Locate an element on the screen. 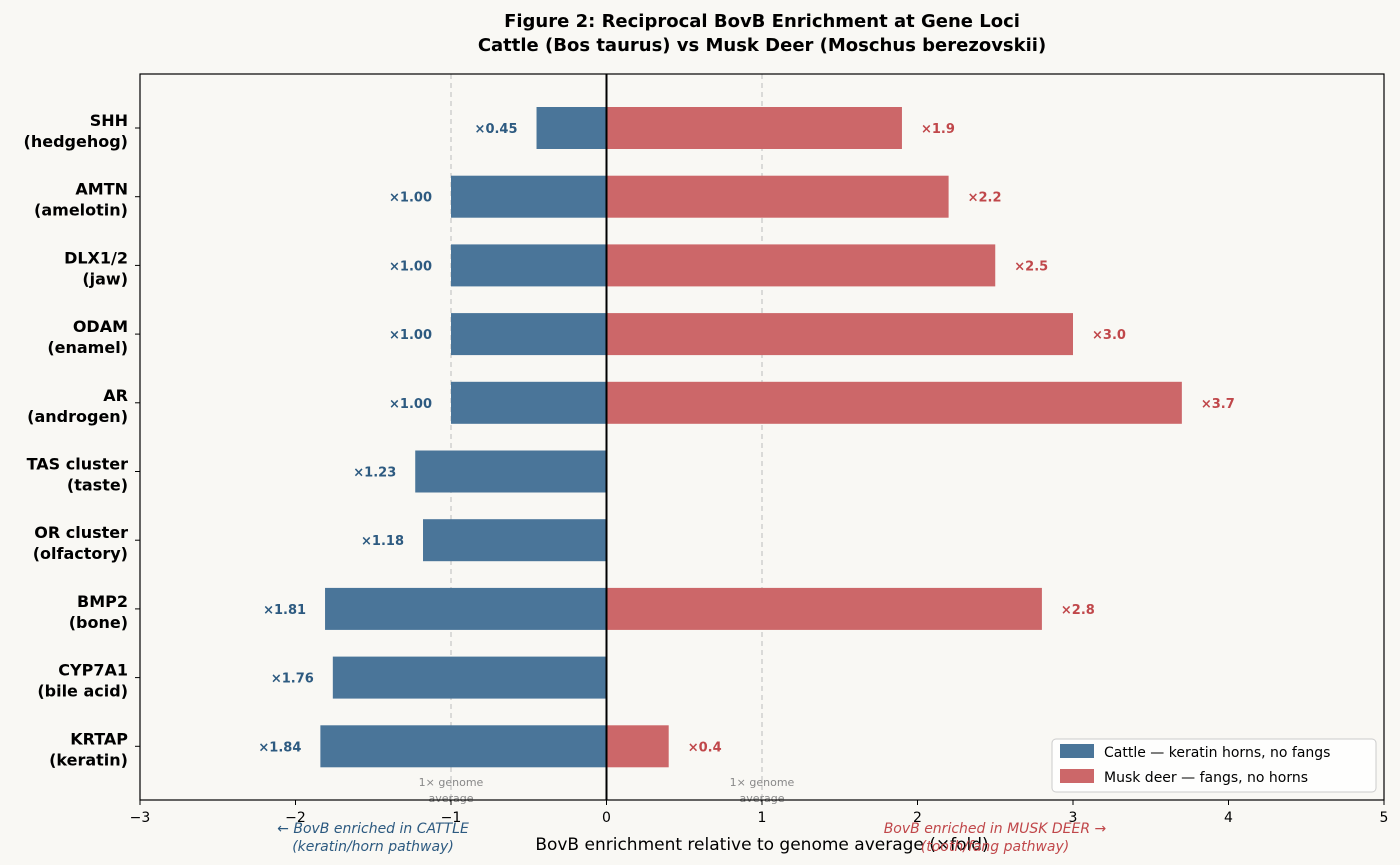 The image size is (1400, 865). x-tick-label-4: 1 is located at coordinates (762, 818).